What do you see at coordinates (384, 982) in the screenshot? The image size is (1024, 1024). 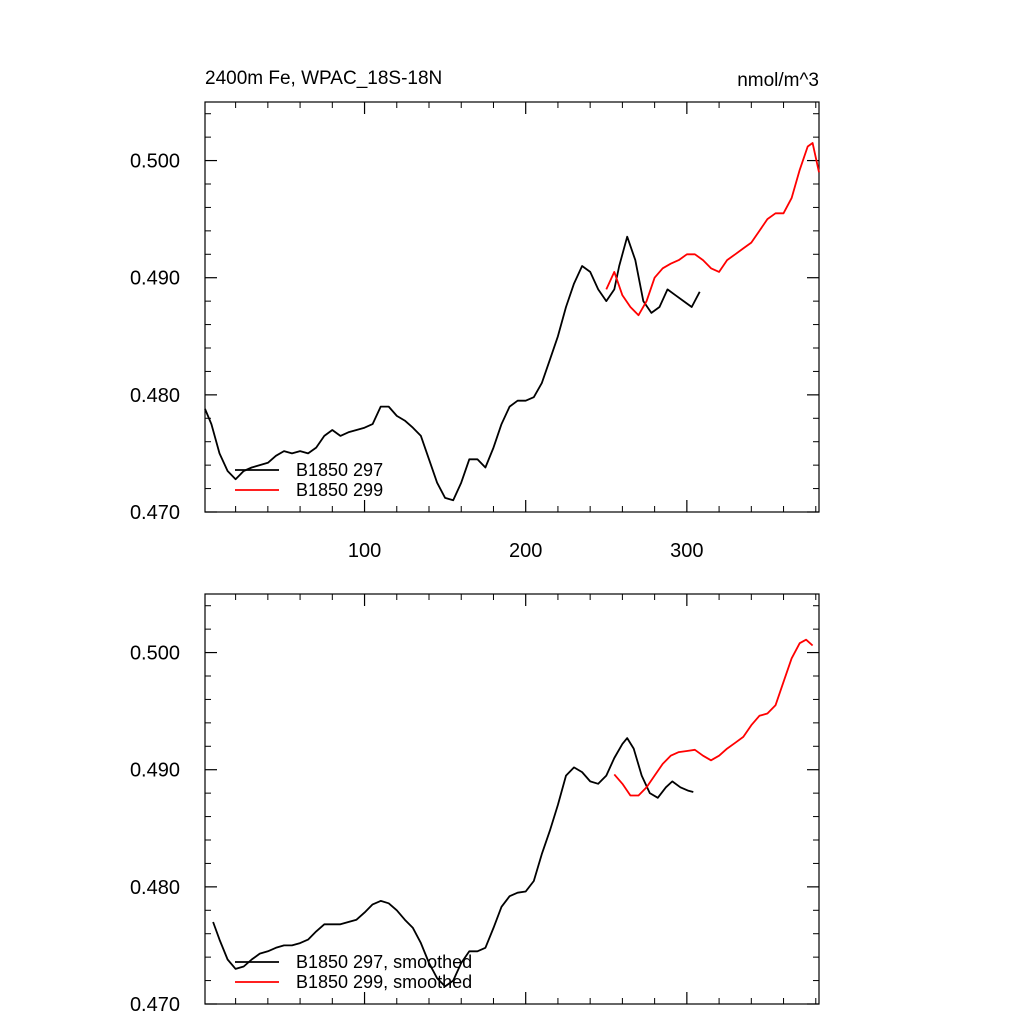 I see `legend-label: B1850 299, smoothed` at bounding box center [384, 982].